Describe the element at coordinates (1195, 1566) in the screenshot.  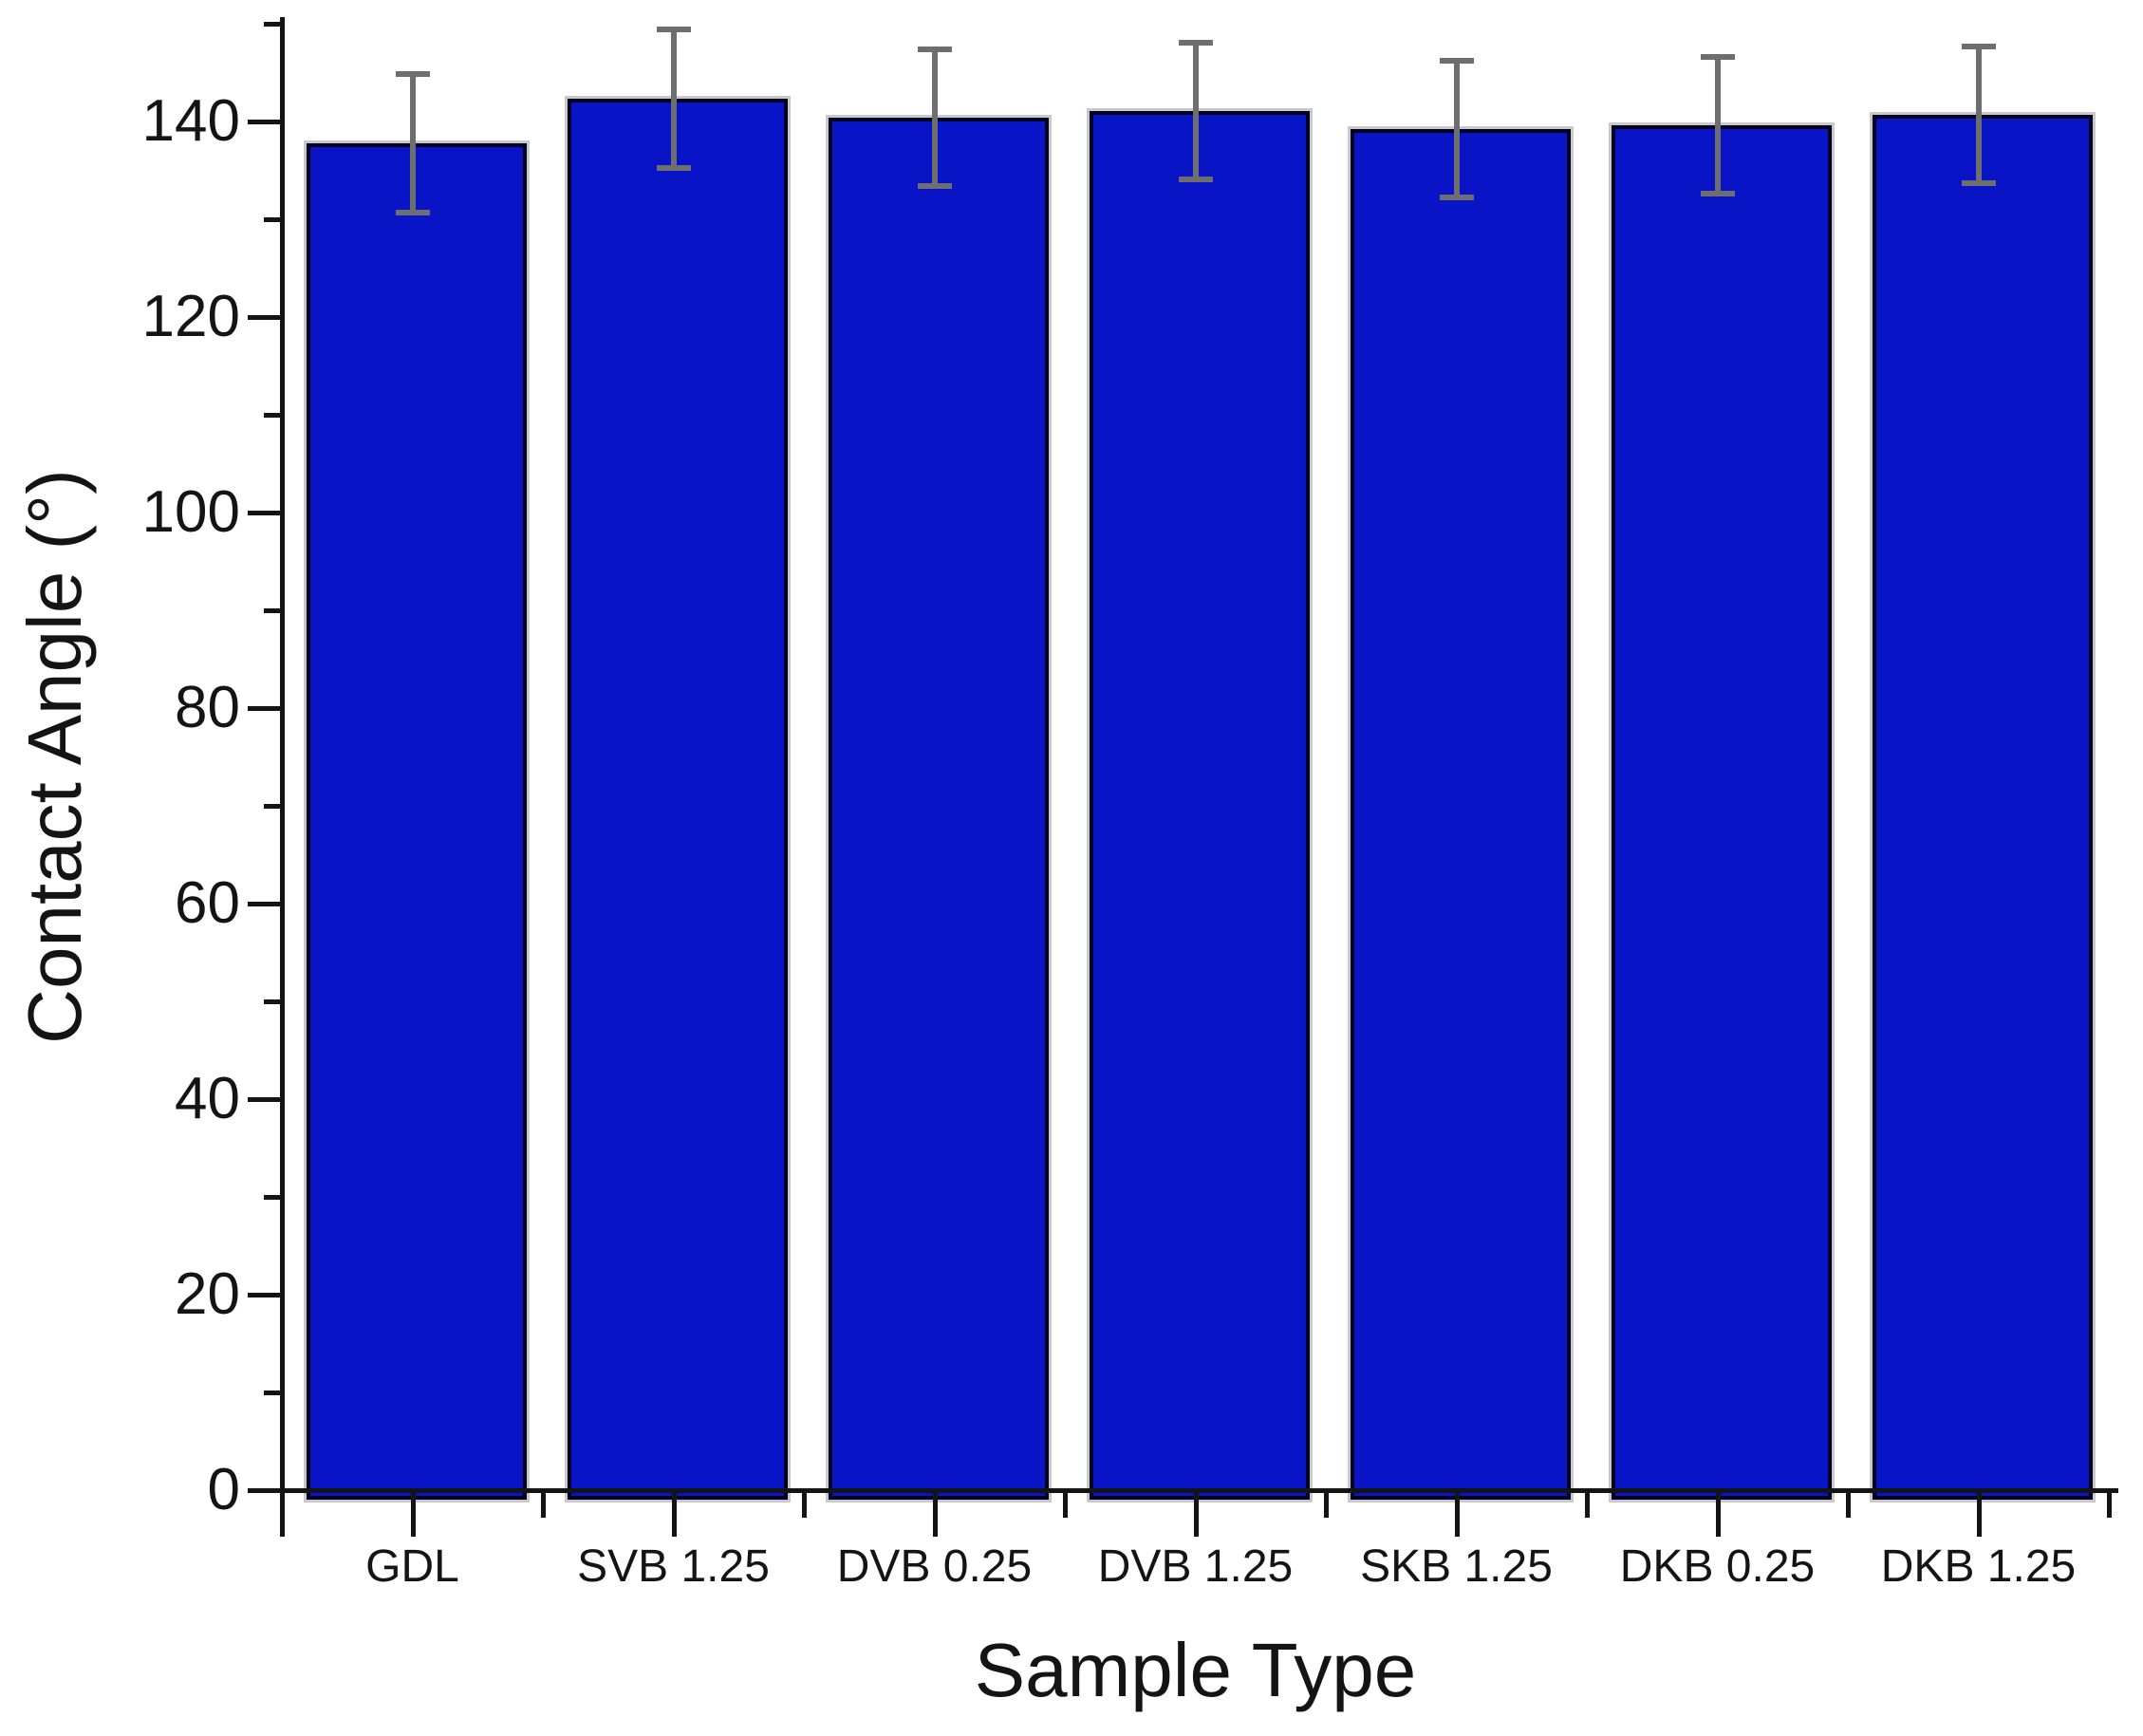
I see `x-tick-label: DVB 1.25` at that location.